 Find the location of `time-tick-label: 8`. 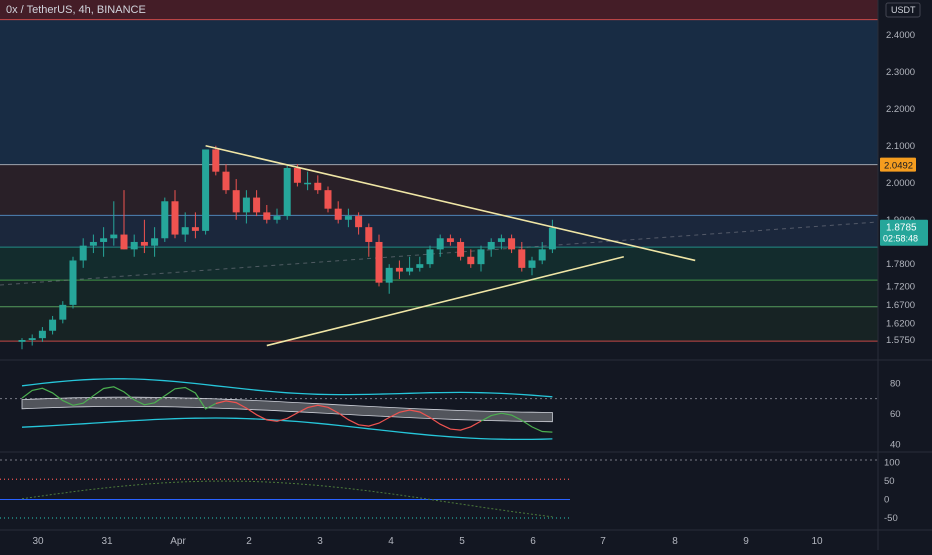

time-tick-label: 8 is located at coordinates (675, 541).